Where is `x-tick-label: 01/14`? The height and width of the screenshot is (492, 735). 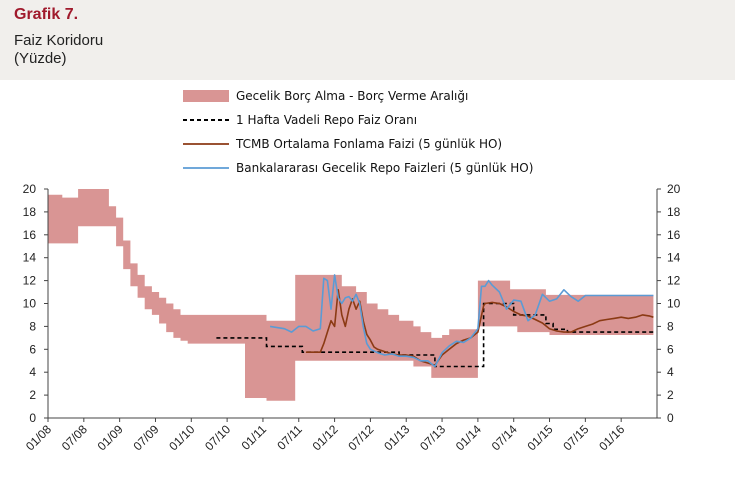 x-tick-label: 01/14 is located at coordinates (468, 437).